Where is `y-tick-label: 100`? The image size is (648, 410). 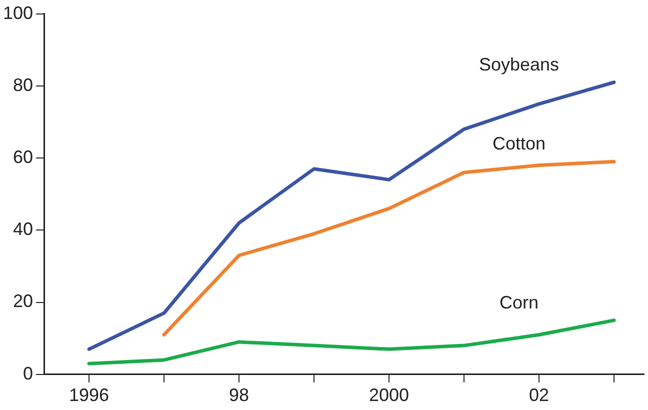 y-tick-label: 100 is located at coordinates (18, 12).